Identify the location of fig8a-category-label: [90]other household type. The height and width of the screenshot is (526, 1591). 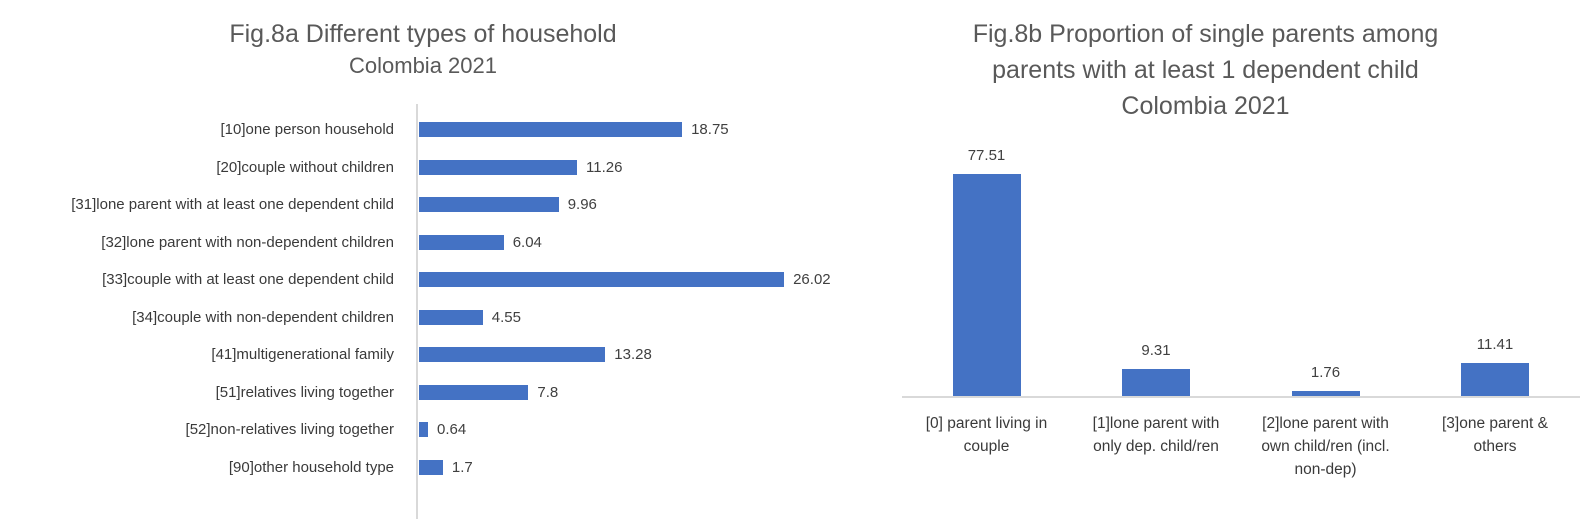
(311, 467).